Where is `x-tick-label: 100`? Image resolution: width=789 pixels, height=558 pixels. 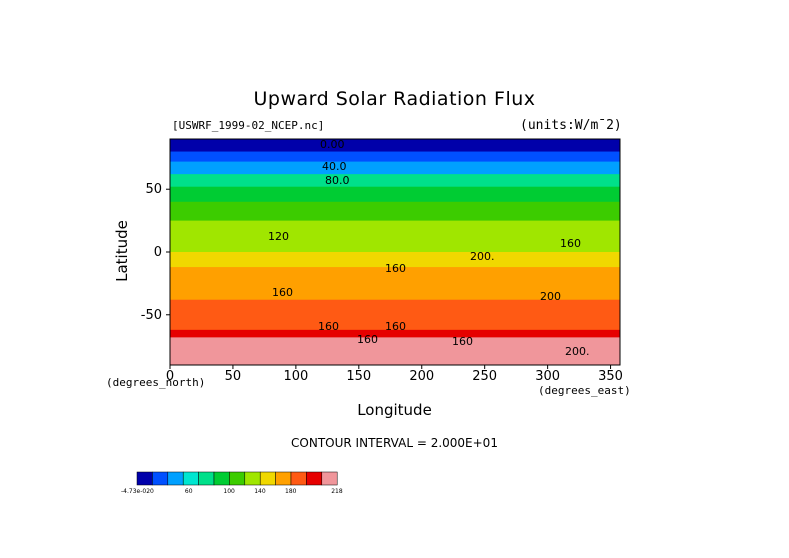
x-tick-label: 100 is located at coordinates (295, 376).